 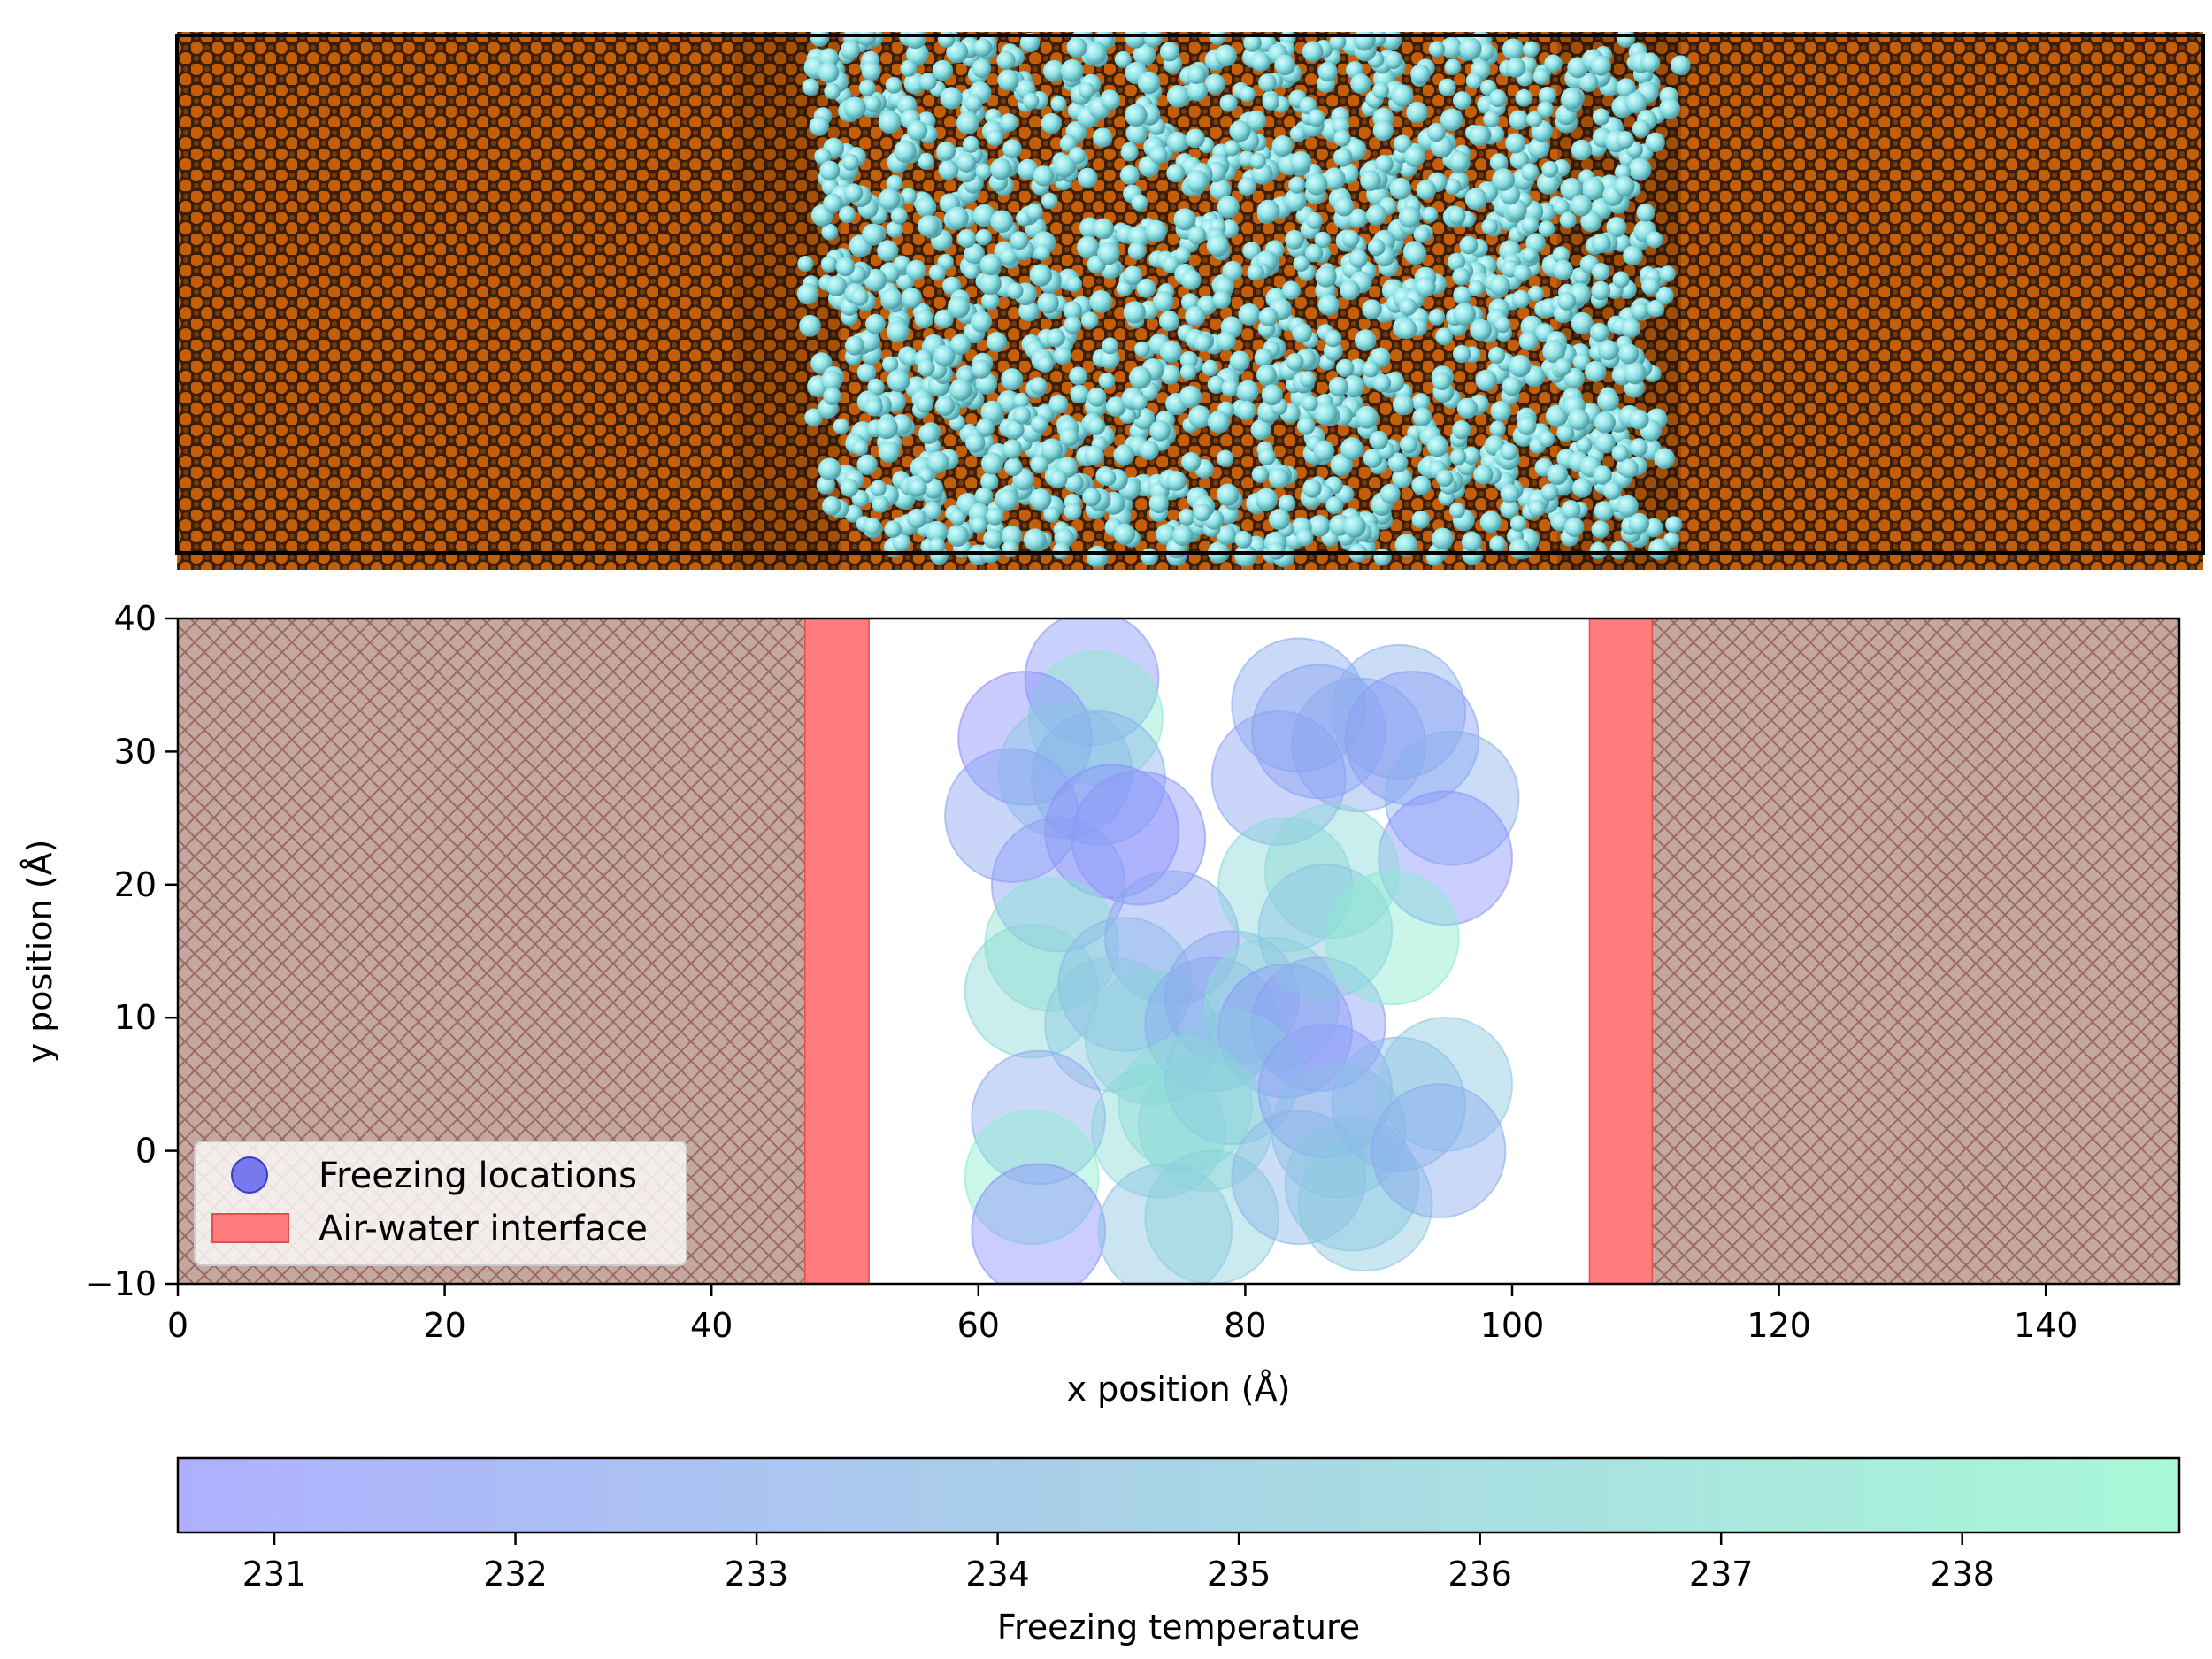 I want to click on colorbar-tick-label: 236, so click(x=1480, y=1575).